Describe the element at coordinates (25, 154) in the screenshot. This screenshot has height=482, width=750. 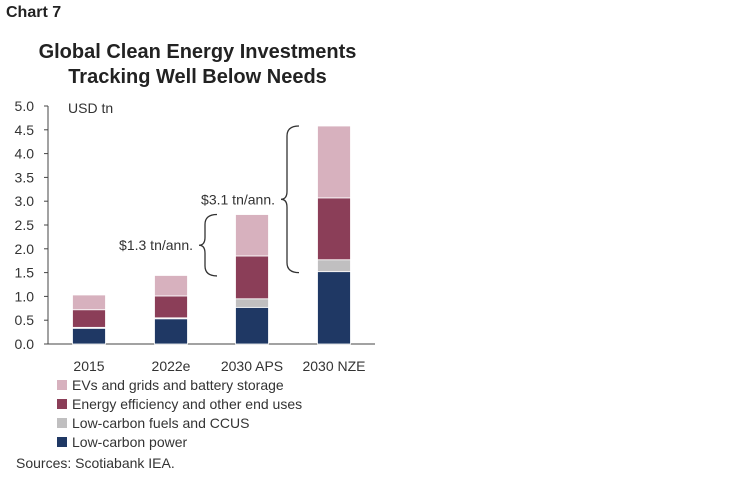
I see `y-tick-label: 4.0` at that location.